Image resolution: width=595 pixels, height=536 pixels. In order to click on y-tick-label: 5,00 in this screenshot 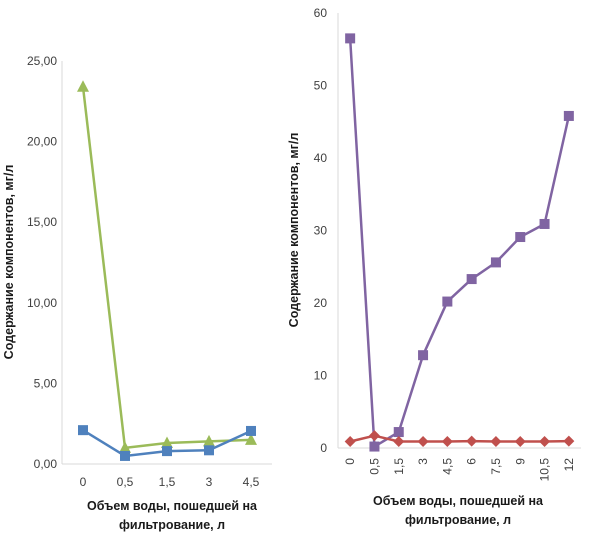, I will do `click(46, 383)`.